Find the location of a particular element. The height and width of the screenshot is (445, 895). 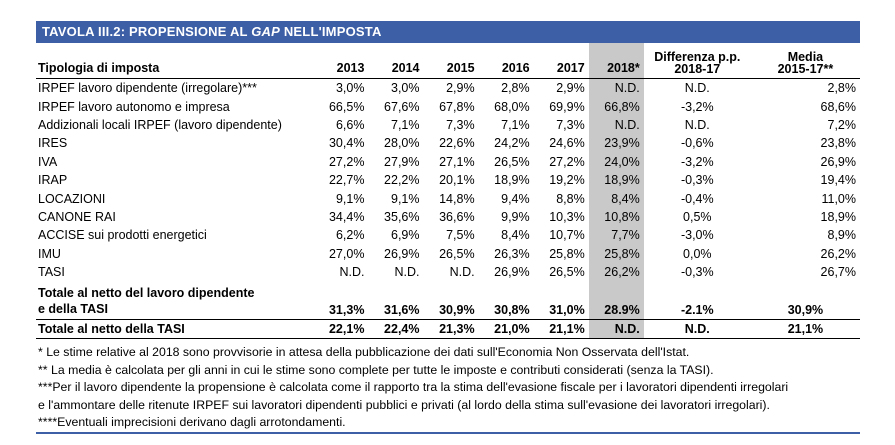

row-media: 2,8% is located at coordinates (842, 88).